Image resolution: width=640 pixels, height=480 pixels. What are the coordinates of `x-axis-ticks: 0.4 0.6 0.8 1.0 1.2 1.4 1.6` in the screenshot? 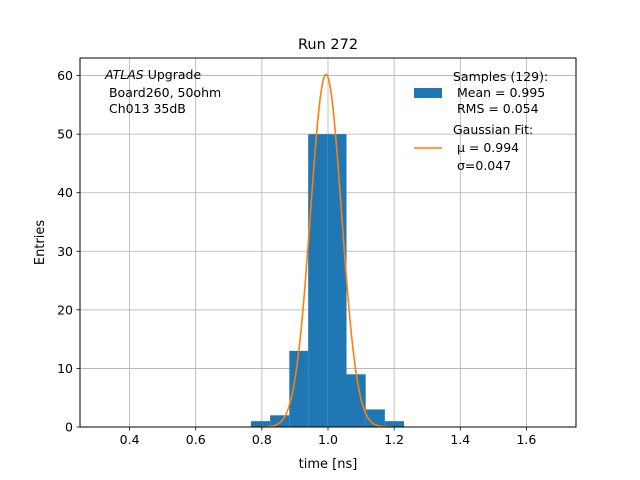 It's located at (328, 437).